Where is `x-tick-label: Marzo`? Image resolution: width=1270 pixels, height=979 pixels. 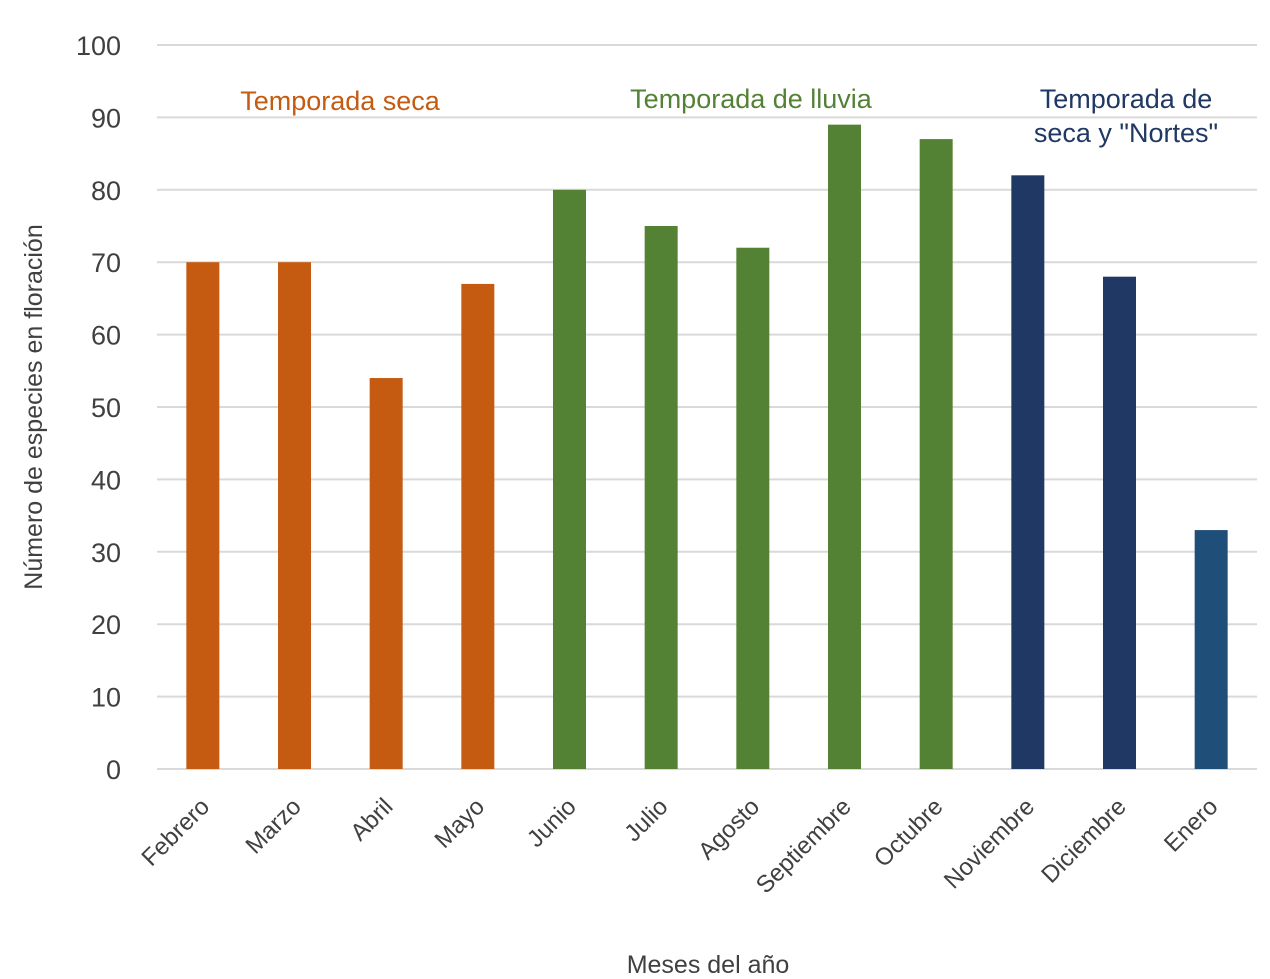
x-tick-label: Marzo is located at coordinates (273, 826).